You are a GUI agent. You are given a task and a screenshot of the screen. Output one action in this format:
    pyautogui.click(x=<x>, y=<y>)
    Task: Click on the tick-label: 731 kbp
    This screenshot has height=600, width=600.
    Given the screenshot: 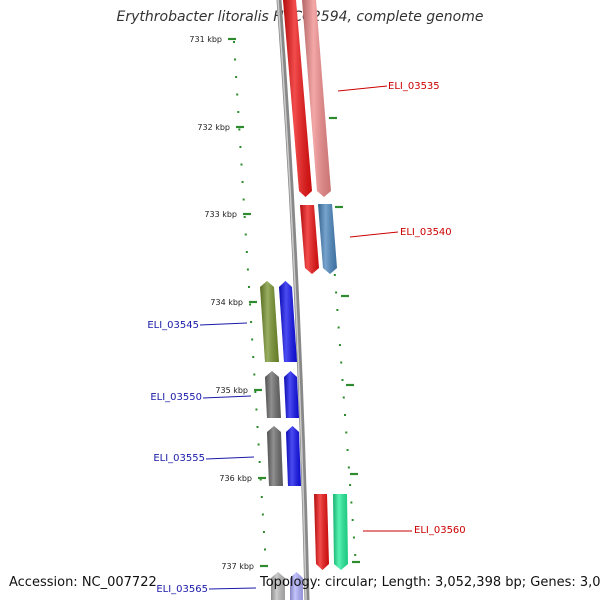 What is the action you would take?
    pyautogui.click(x=205, y=39)
    